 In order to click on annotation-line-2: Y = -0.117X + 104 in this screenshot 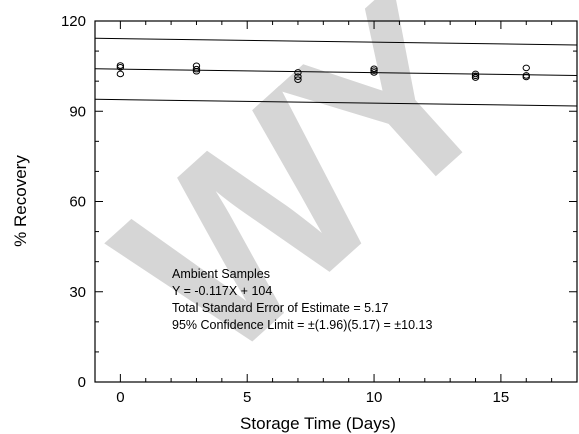, I will do `click(222, 291)`.